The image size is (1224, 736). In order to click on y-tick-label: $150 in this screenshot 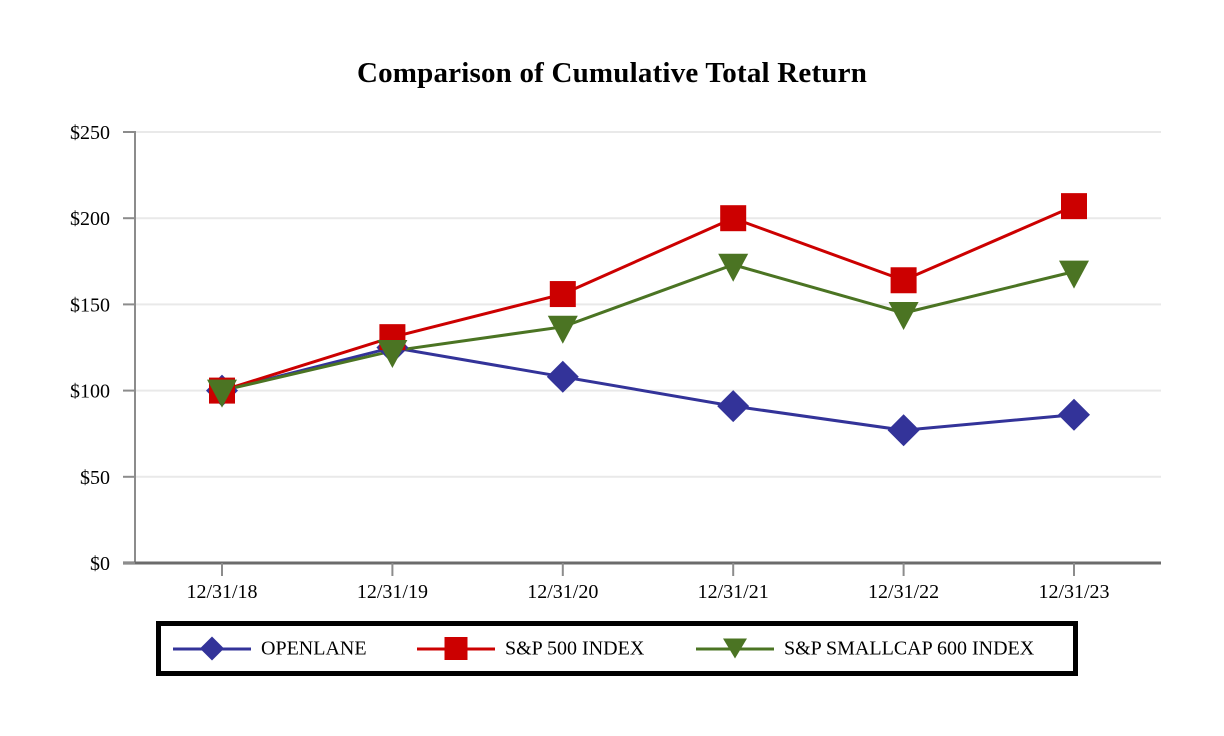, I will do `click(90, 305)`.